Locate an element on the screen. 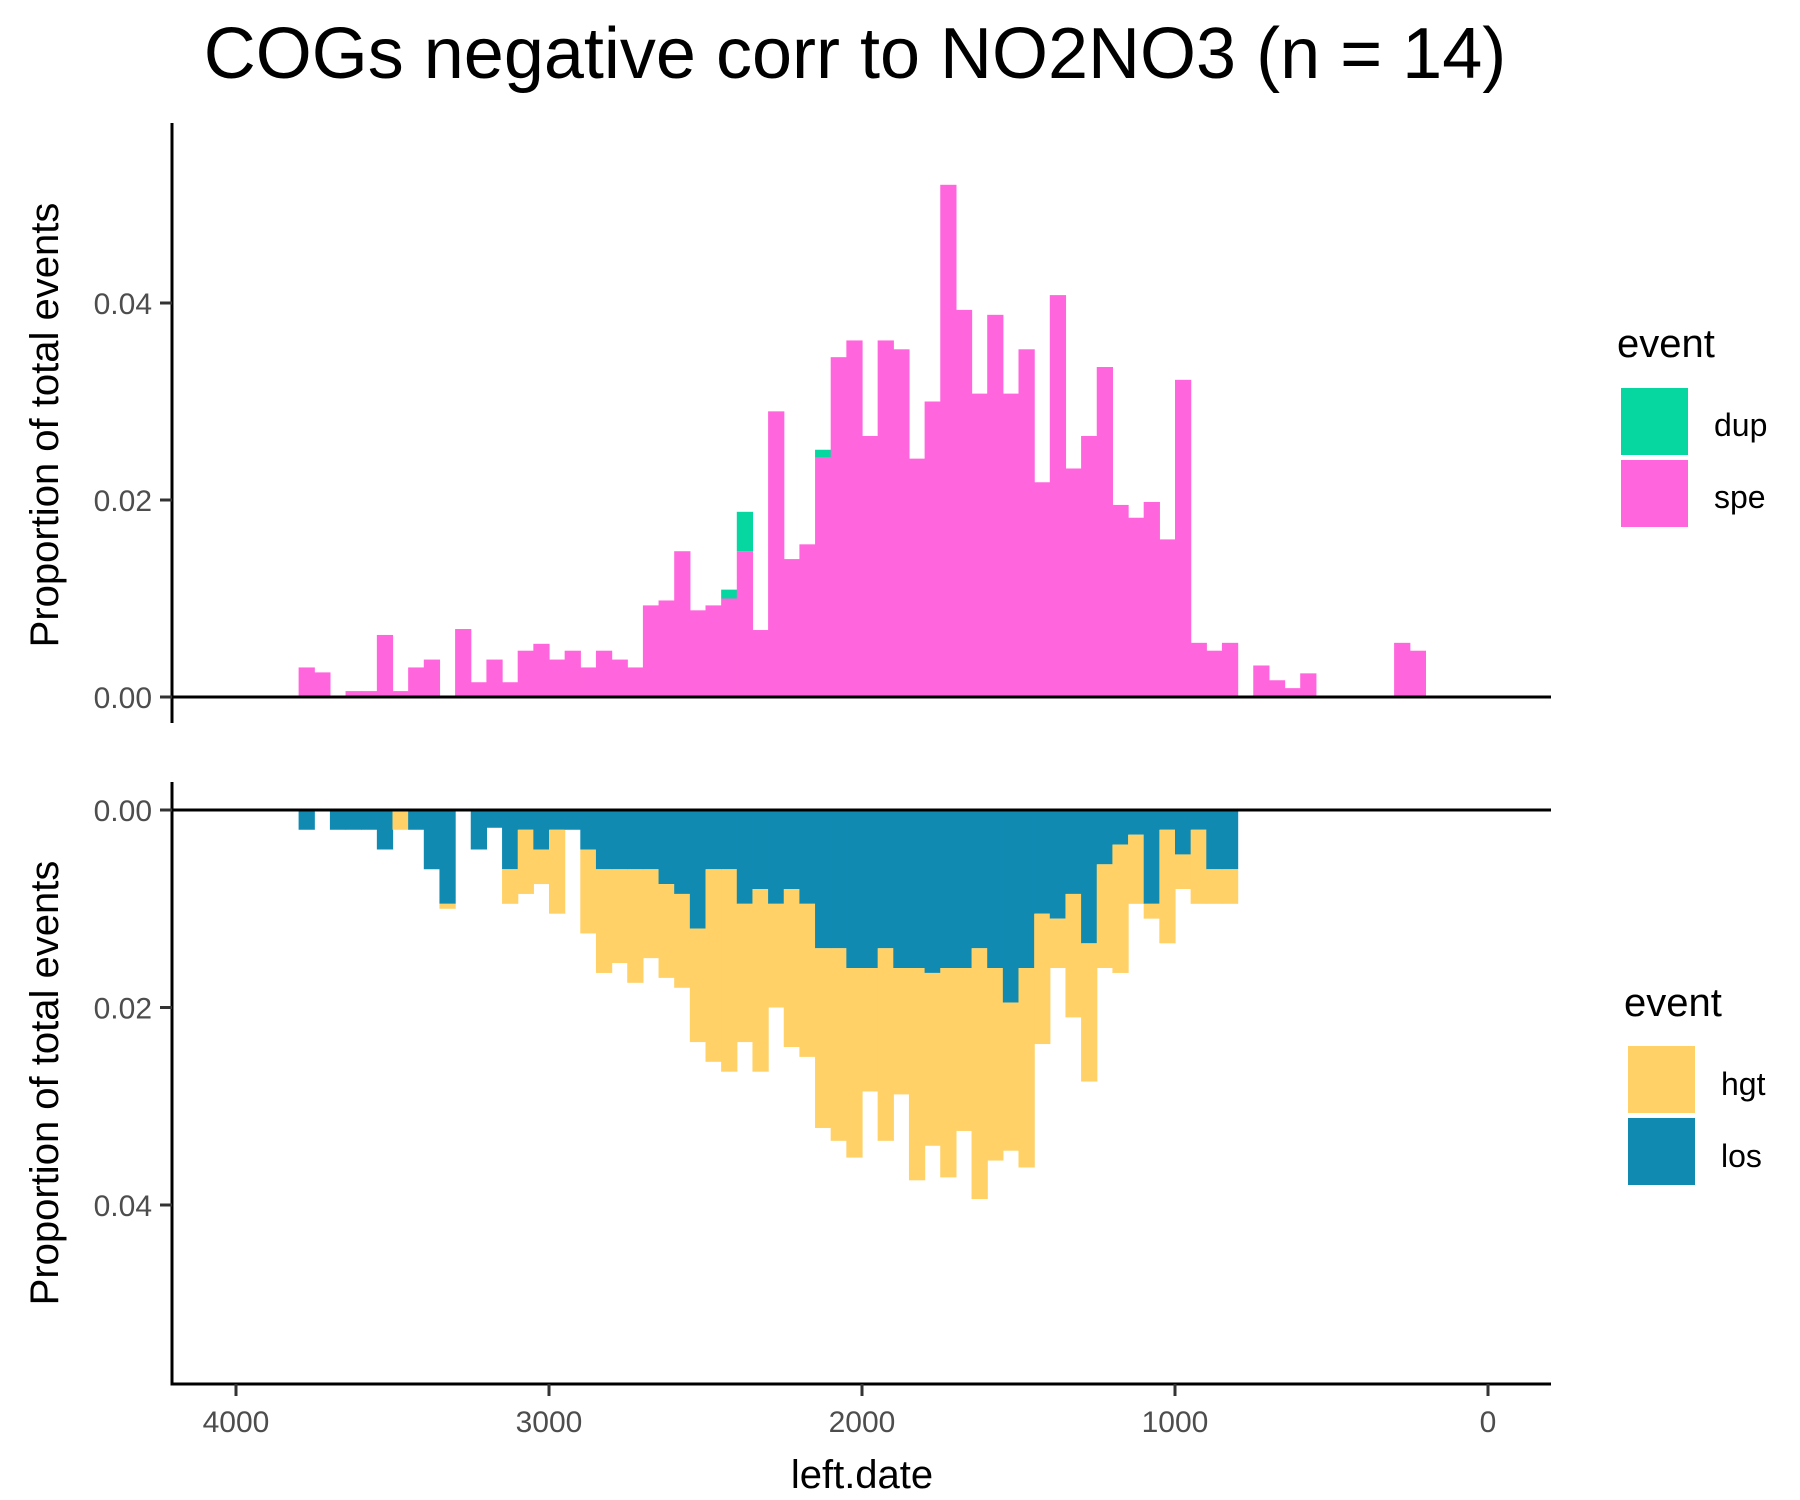  legend-label-los: los is located at coordinates (1741, 1156).